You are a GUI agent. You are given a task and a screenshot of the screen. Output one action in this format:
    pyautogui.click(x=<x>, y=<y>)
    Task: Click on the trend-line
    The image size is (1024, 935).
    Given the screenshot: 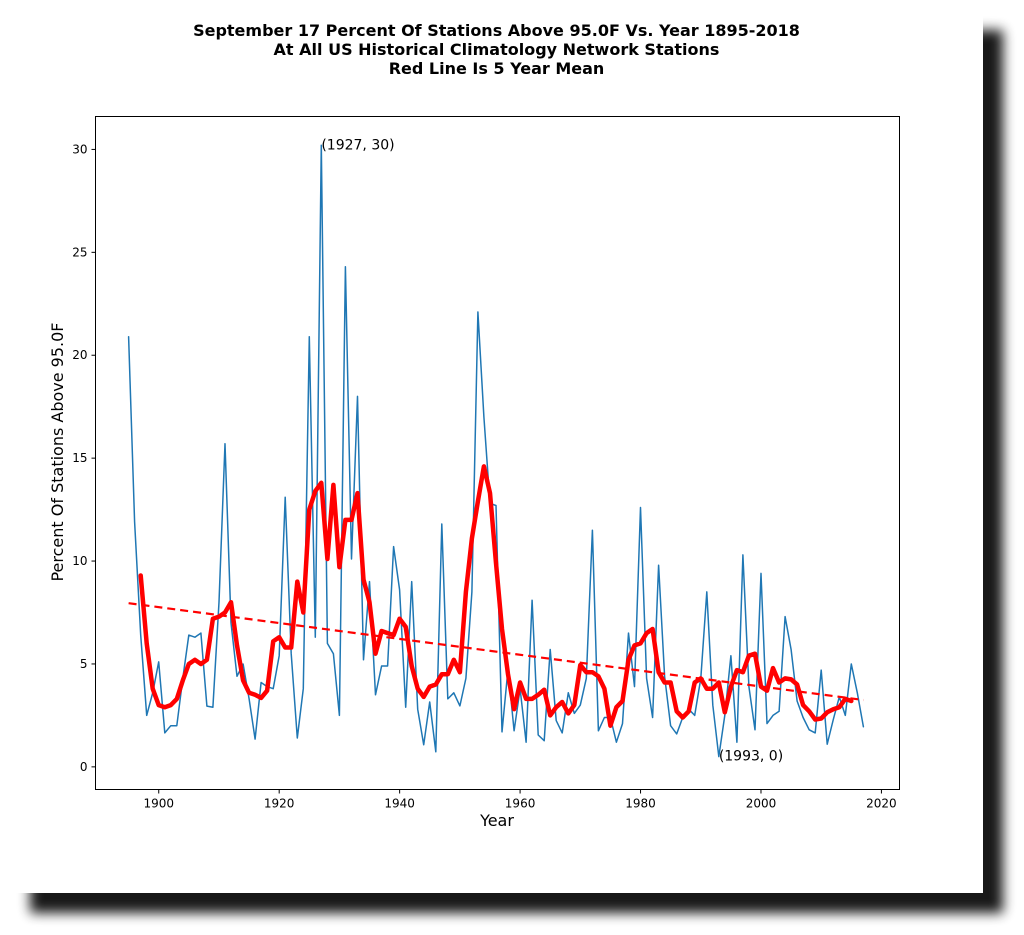 What is the action you would take?
    pyautogui.click(x=496, y=652)
    